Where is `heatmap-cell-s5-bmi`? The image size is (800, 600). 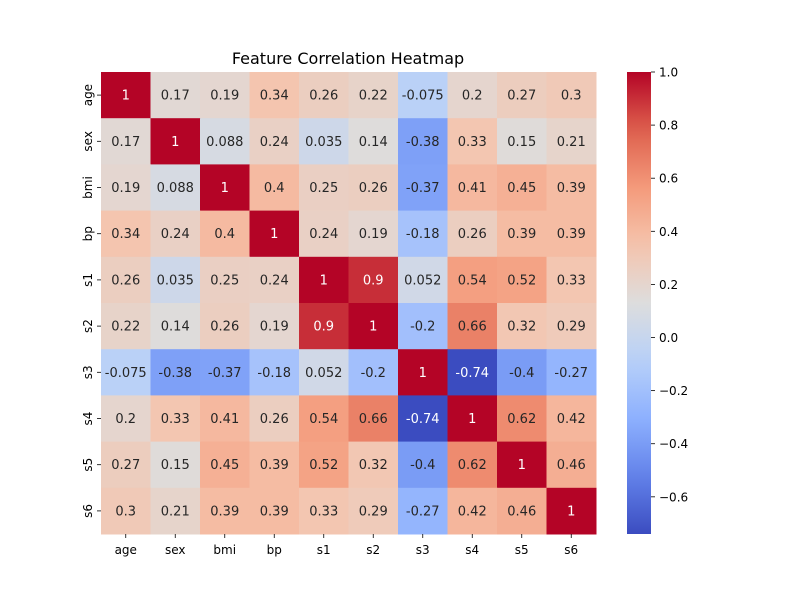 heatmap-cell-s5-bmi is located at coordinates (225, 465).